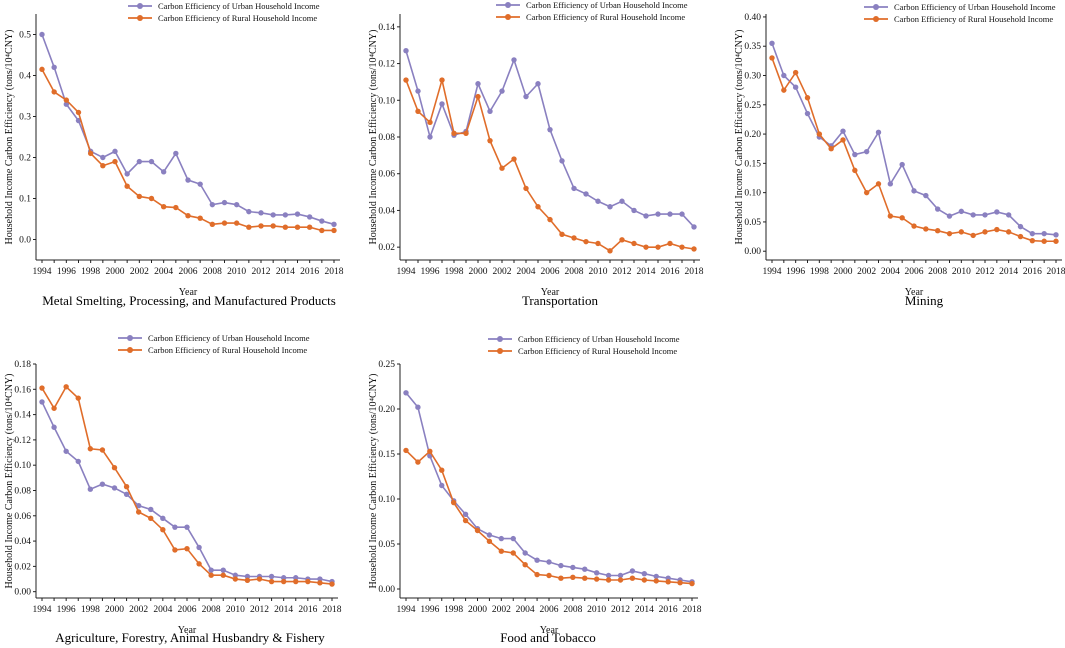 The height and width of the screenshot is (648, 1065). What do you see at coordinates (25, 36) in the screenshot?
I see `y-tick-label: 0.5` at bounding box center [25, 36].